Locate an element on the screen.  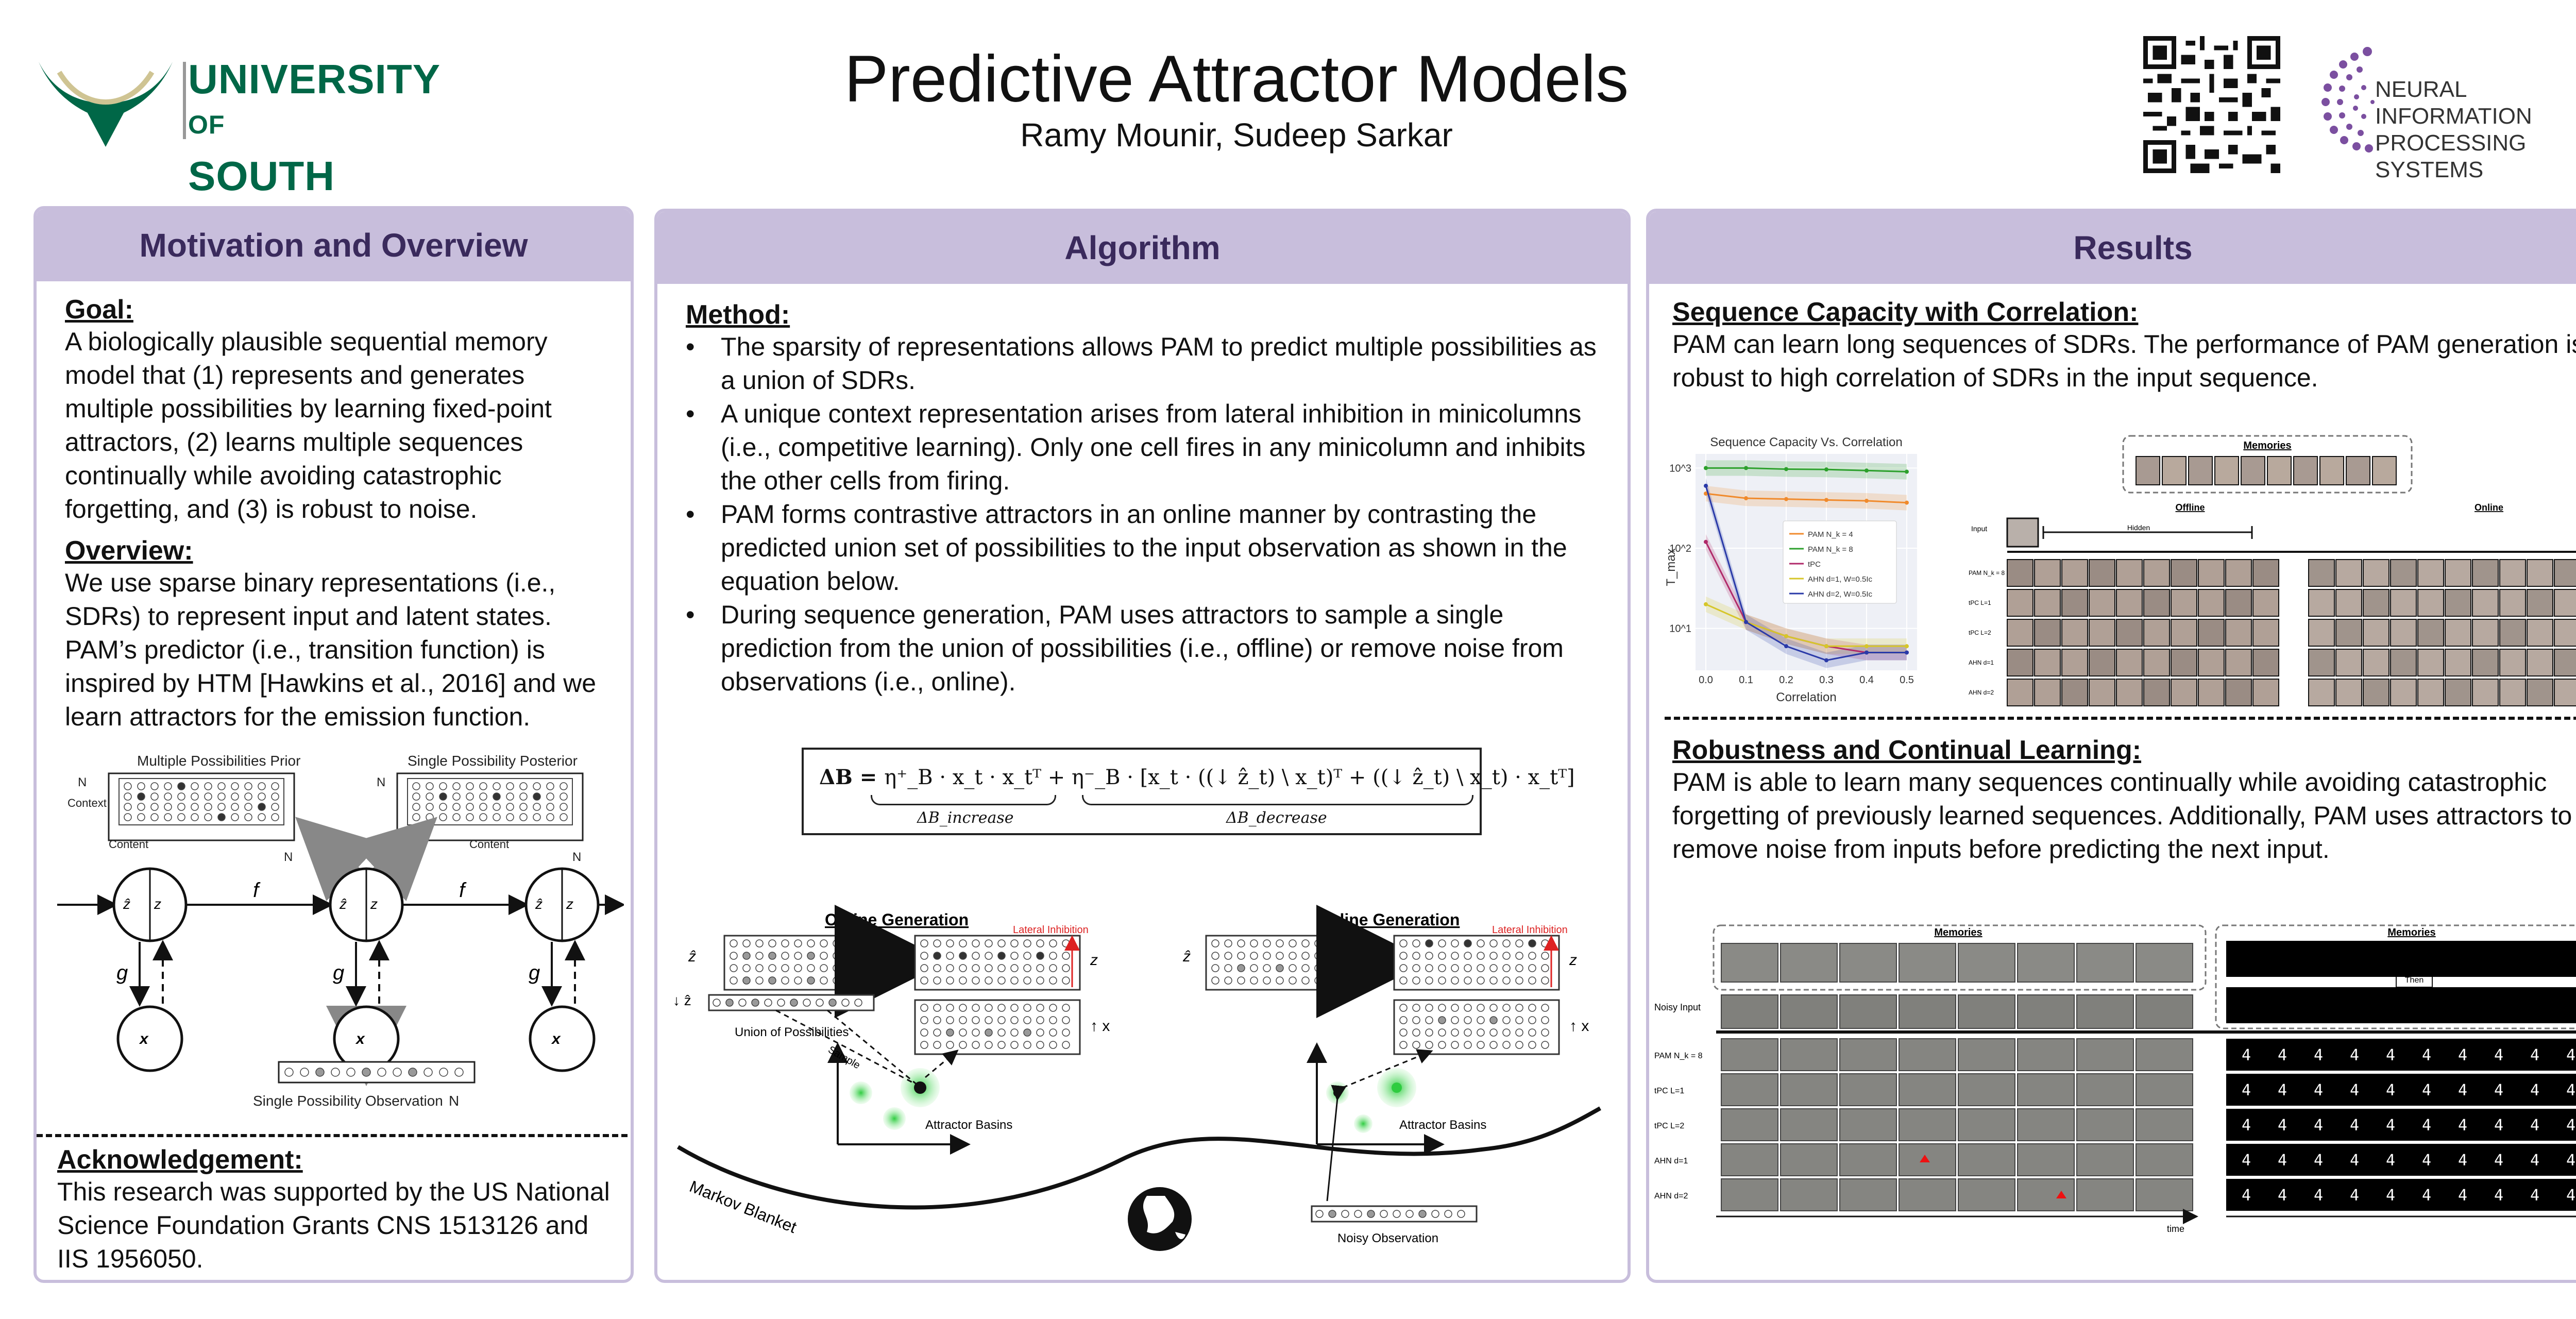
svg-text: ↓ ẑ is located at coordinates (682, 1000).